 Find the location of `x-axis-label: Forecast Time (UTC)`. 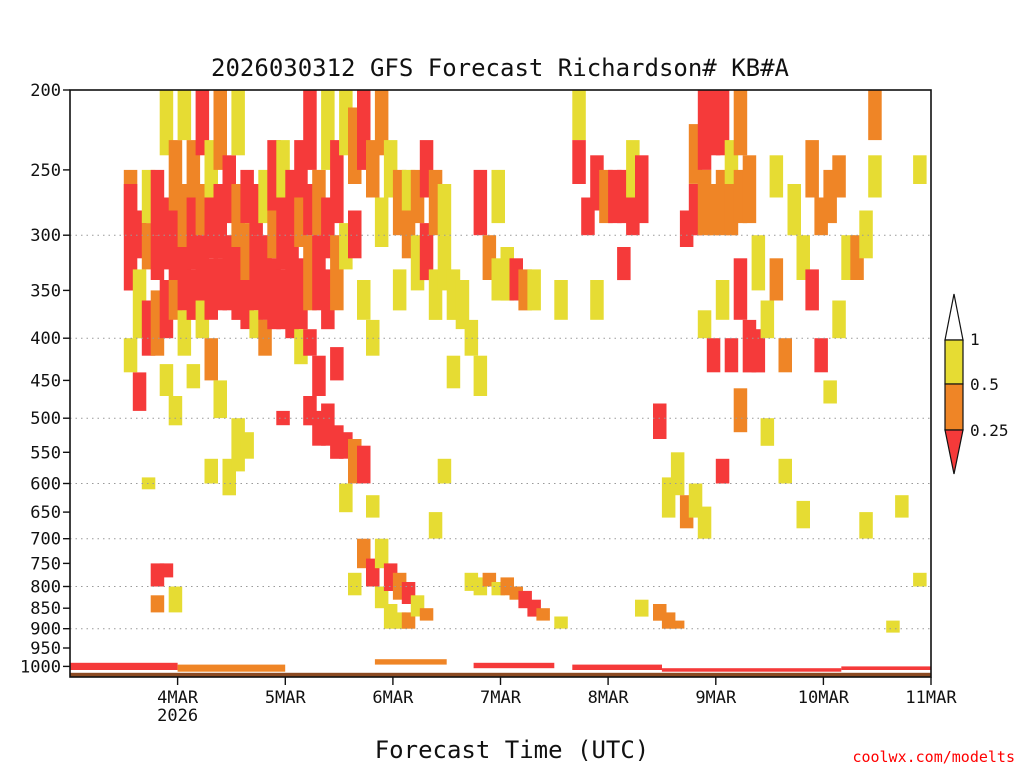

x-axis-label: Forecast Time (UTC) is located at coordinates (512, 750).